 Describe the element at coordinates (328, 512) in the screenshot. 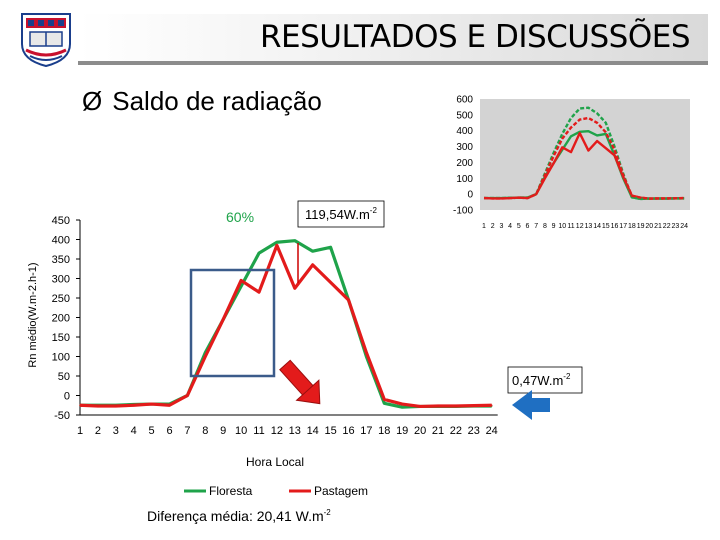

I see `mean-diff-unit-sup: -2` at that location.